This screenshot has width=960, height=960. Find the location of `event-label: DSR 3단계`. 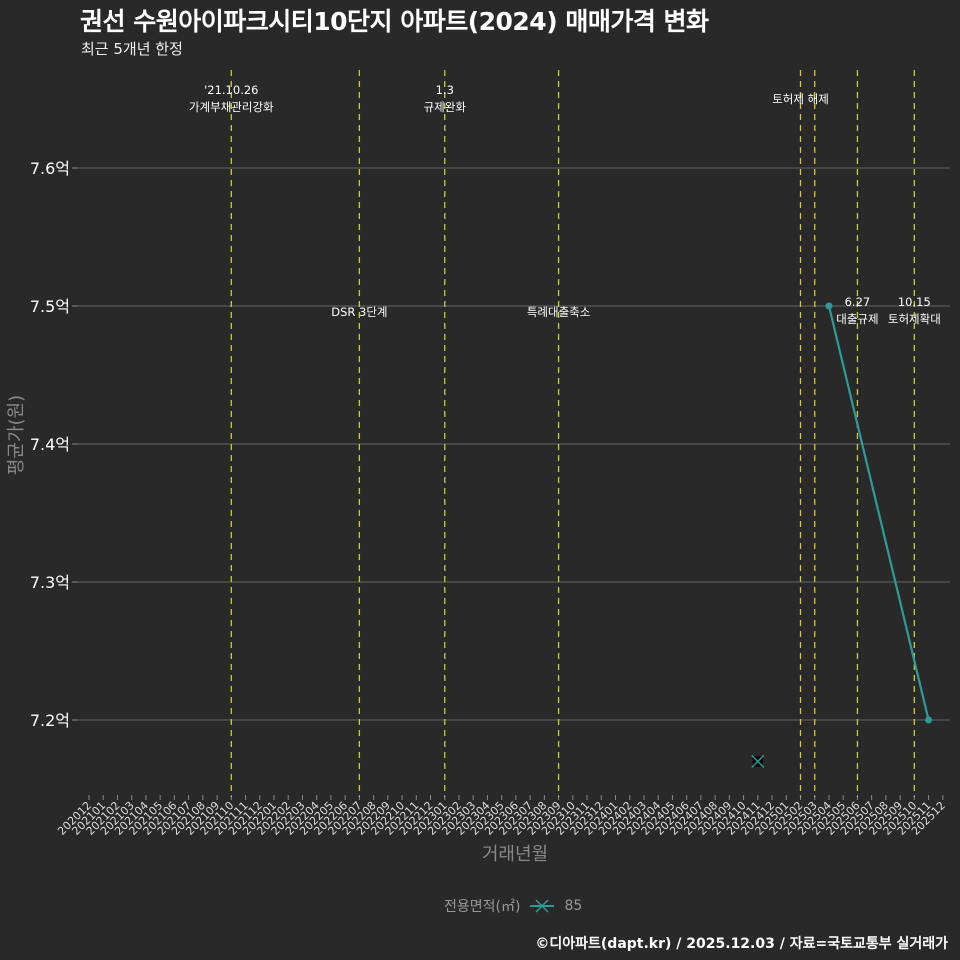

event-label: DSR 3단계 is located at coordinates (359, 312).